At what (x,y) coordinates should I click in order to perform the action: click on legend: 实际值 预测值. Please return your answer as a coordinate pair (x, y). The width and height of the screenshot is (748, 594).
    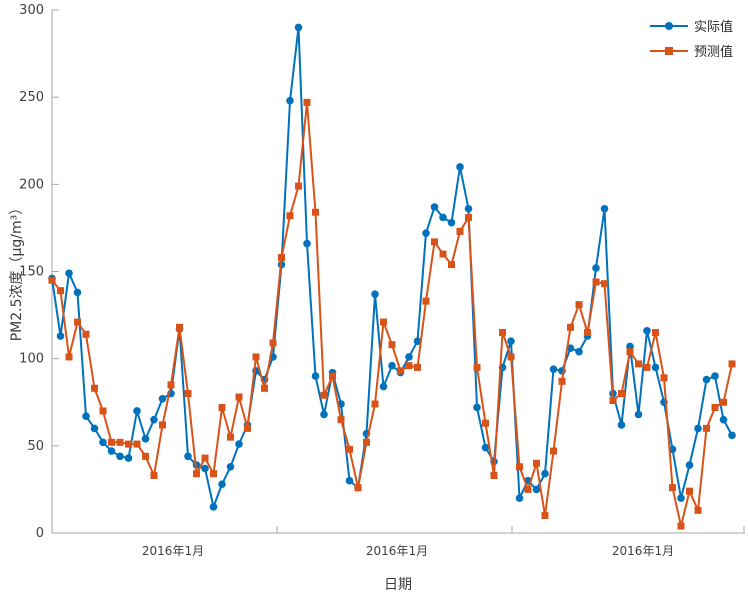
    Looking at the image, I should click on (691, 38).